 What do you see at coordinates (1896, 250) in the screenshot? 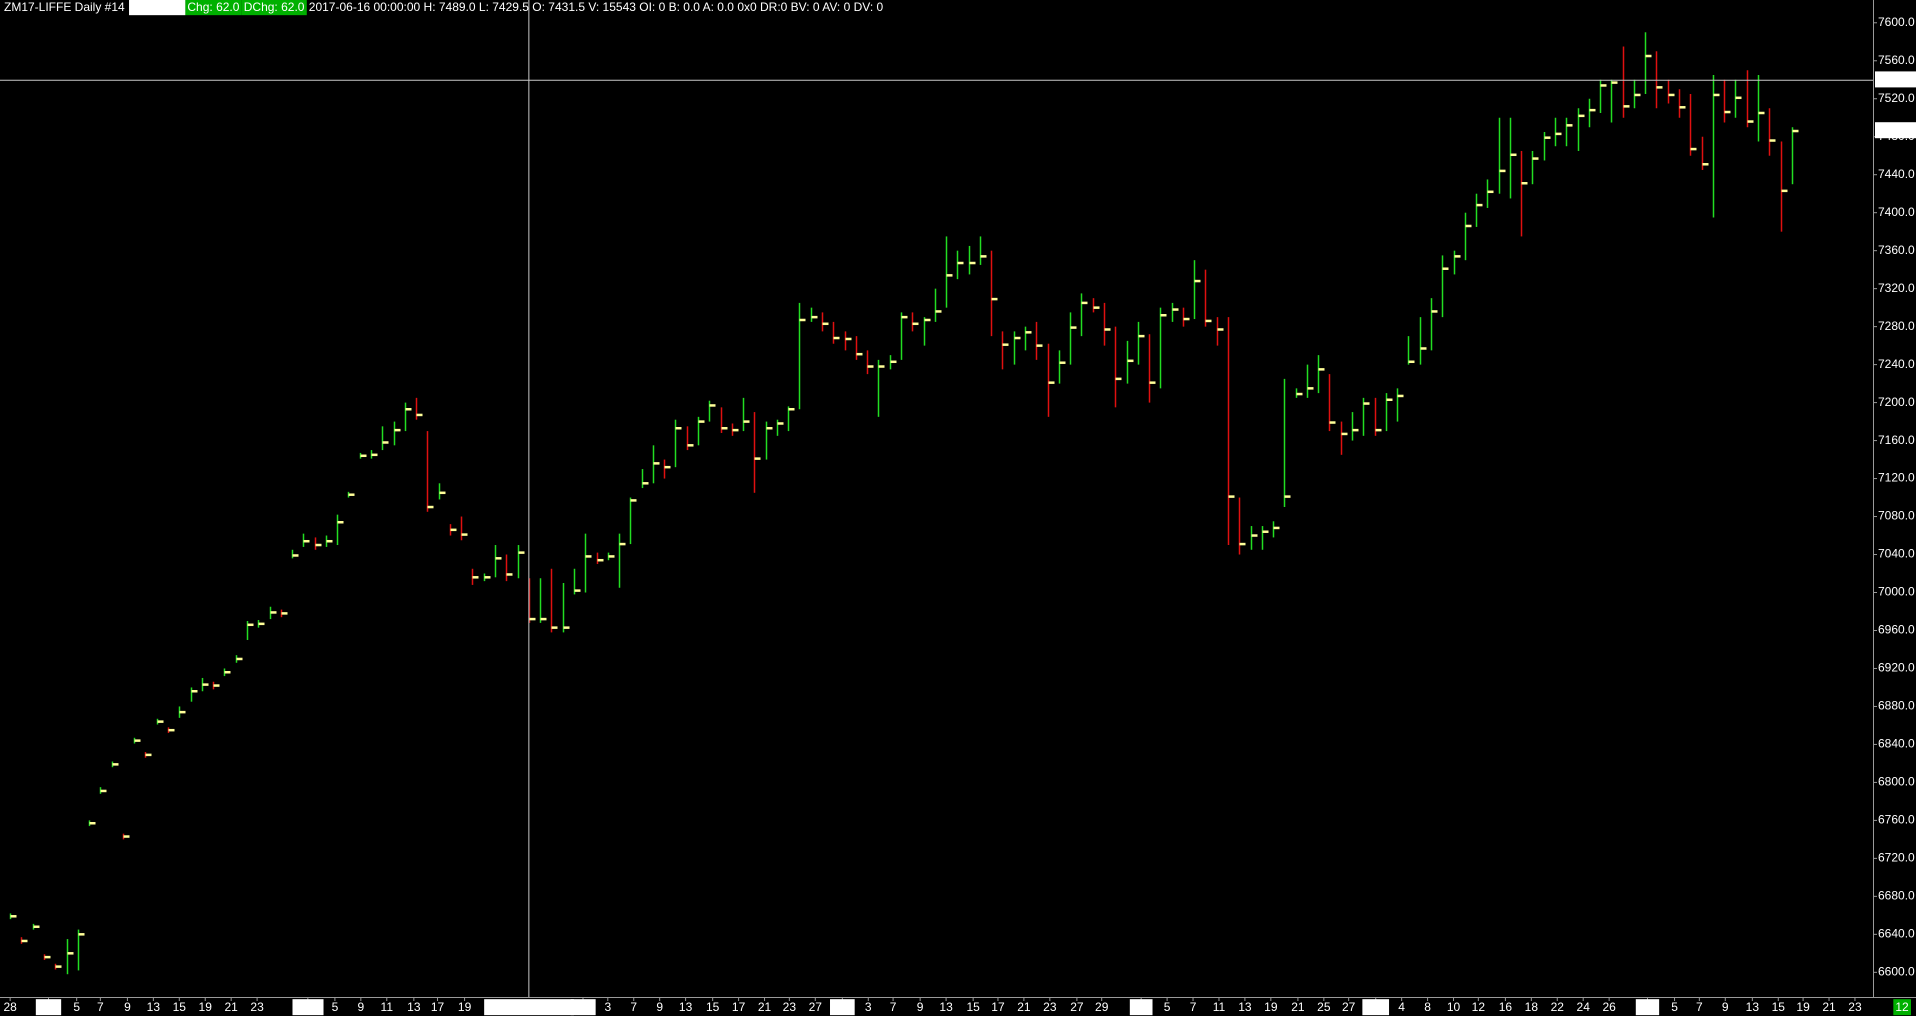
I see `y-tick-label: 7360.0` at bounding box center [1896, 250].